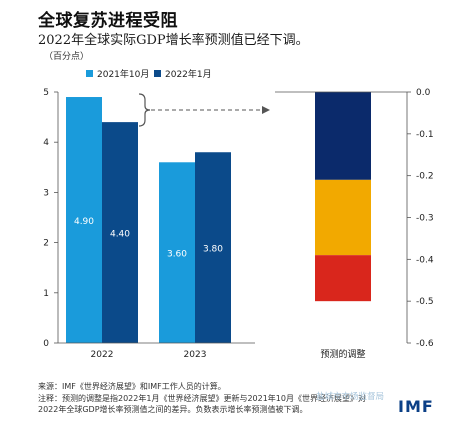  I want to click on right-y-tick-label: -0.3, so click(425, 219).